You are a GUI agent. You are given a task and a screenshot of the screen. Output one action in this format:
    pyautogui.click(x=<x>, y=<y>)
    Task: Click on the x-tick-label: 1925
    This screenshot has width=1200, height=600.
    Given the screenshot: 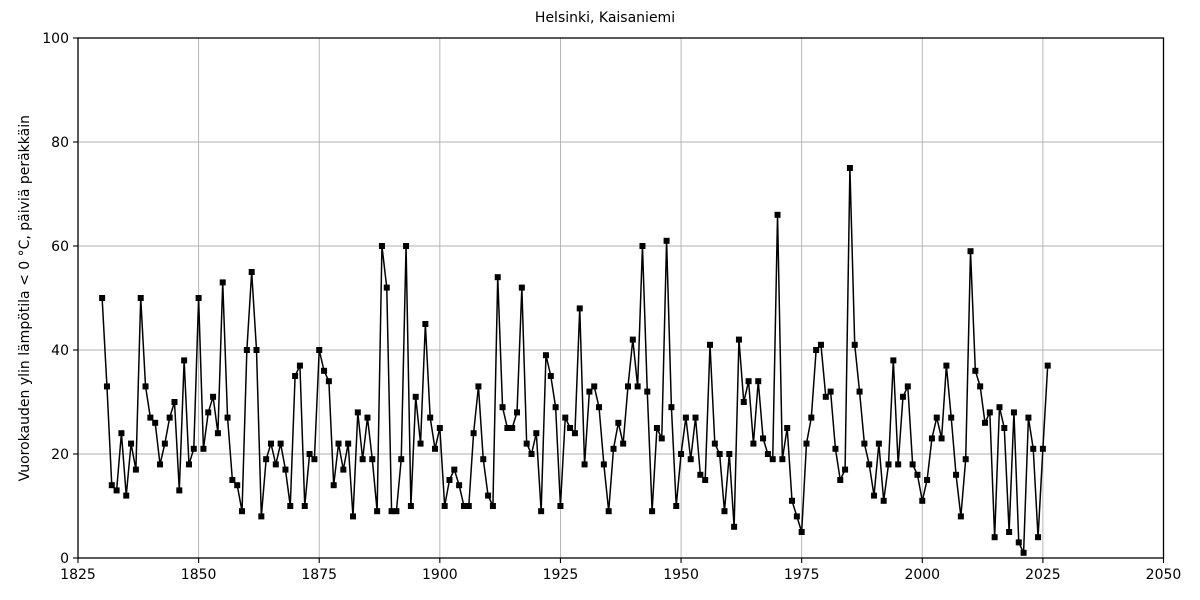 What is the action you would take?
    pyautogui.click(x=561, y=575)
    